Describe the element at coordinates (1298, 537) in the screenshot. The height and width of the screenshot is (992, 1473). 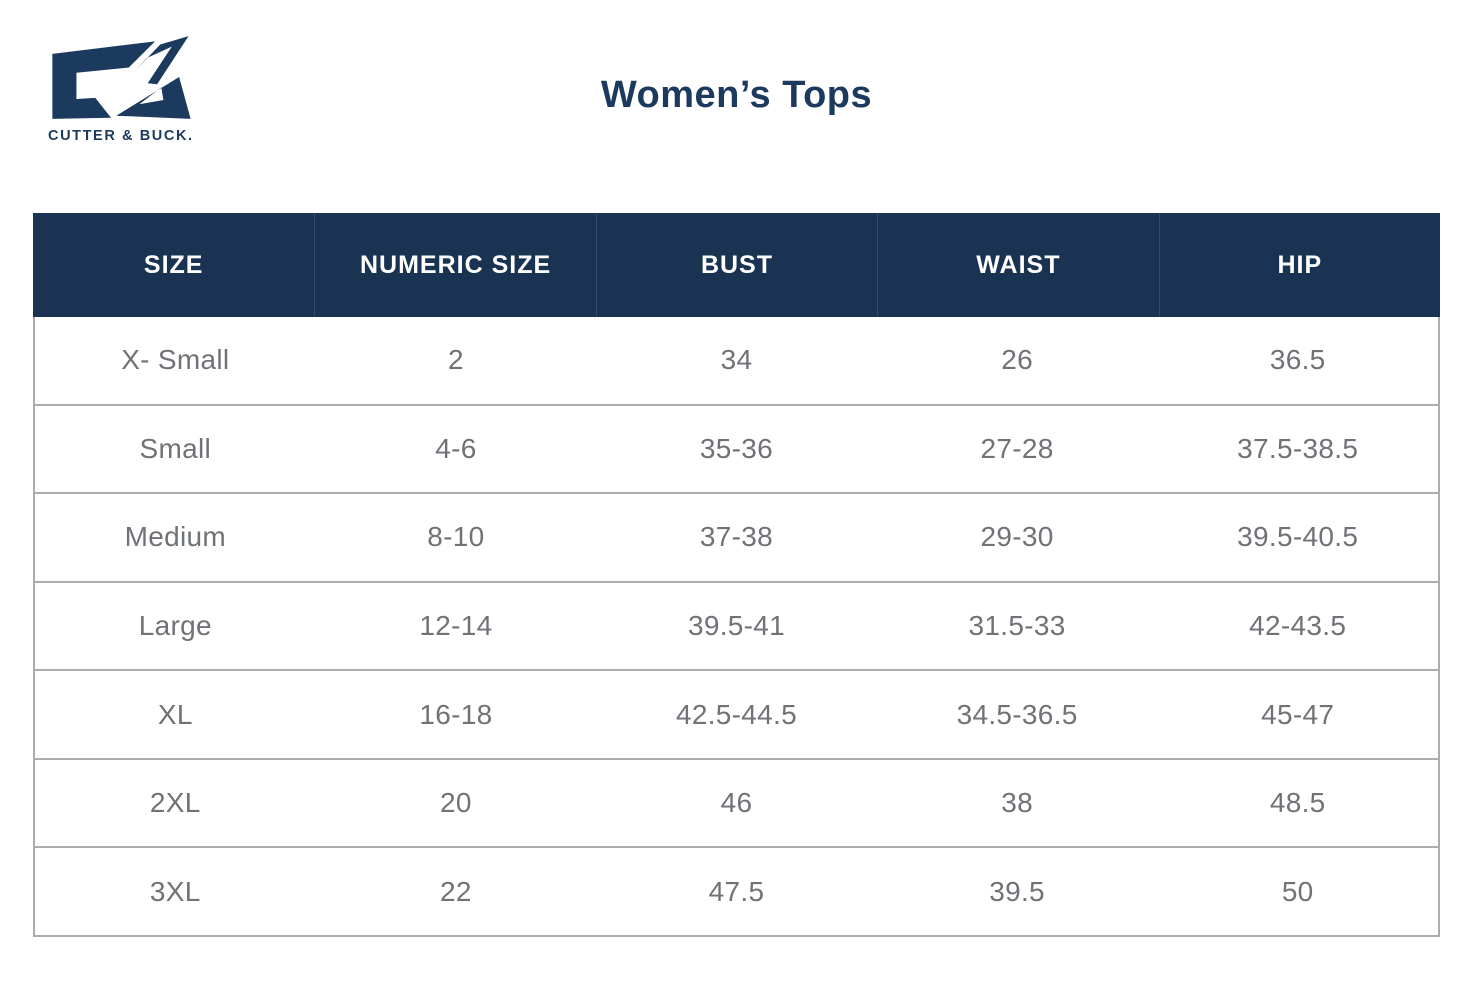
I see `measurement-cell: 39.5-40.5` at that location.